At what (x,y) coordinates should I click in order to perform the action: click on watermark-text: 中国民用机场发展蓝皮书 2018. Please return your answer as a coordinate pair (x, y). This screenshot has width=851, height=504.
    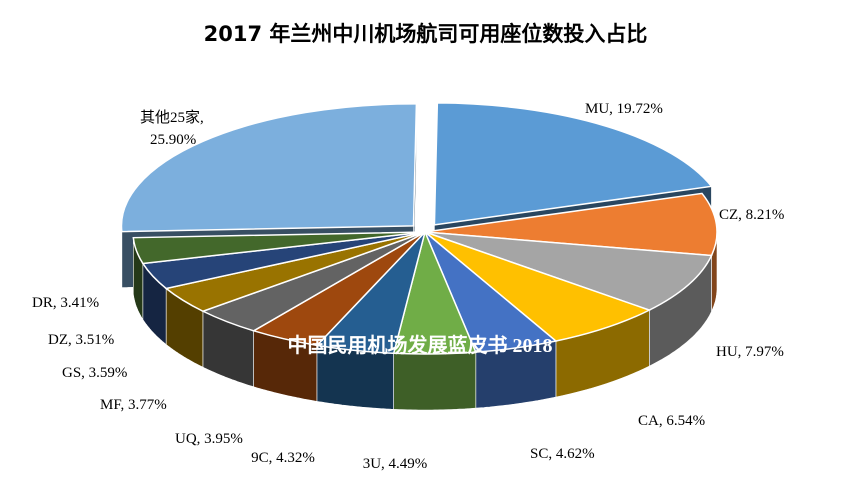
    Looking at the image, I should click on (420, 345).